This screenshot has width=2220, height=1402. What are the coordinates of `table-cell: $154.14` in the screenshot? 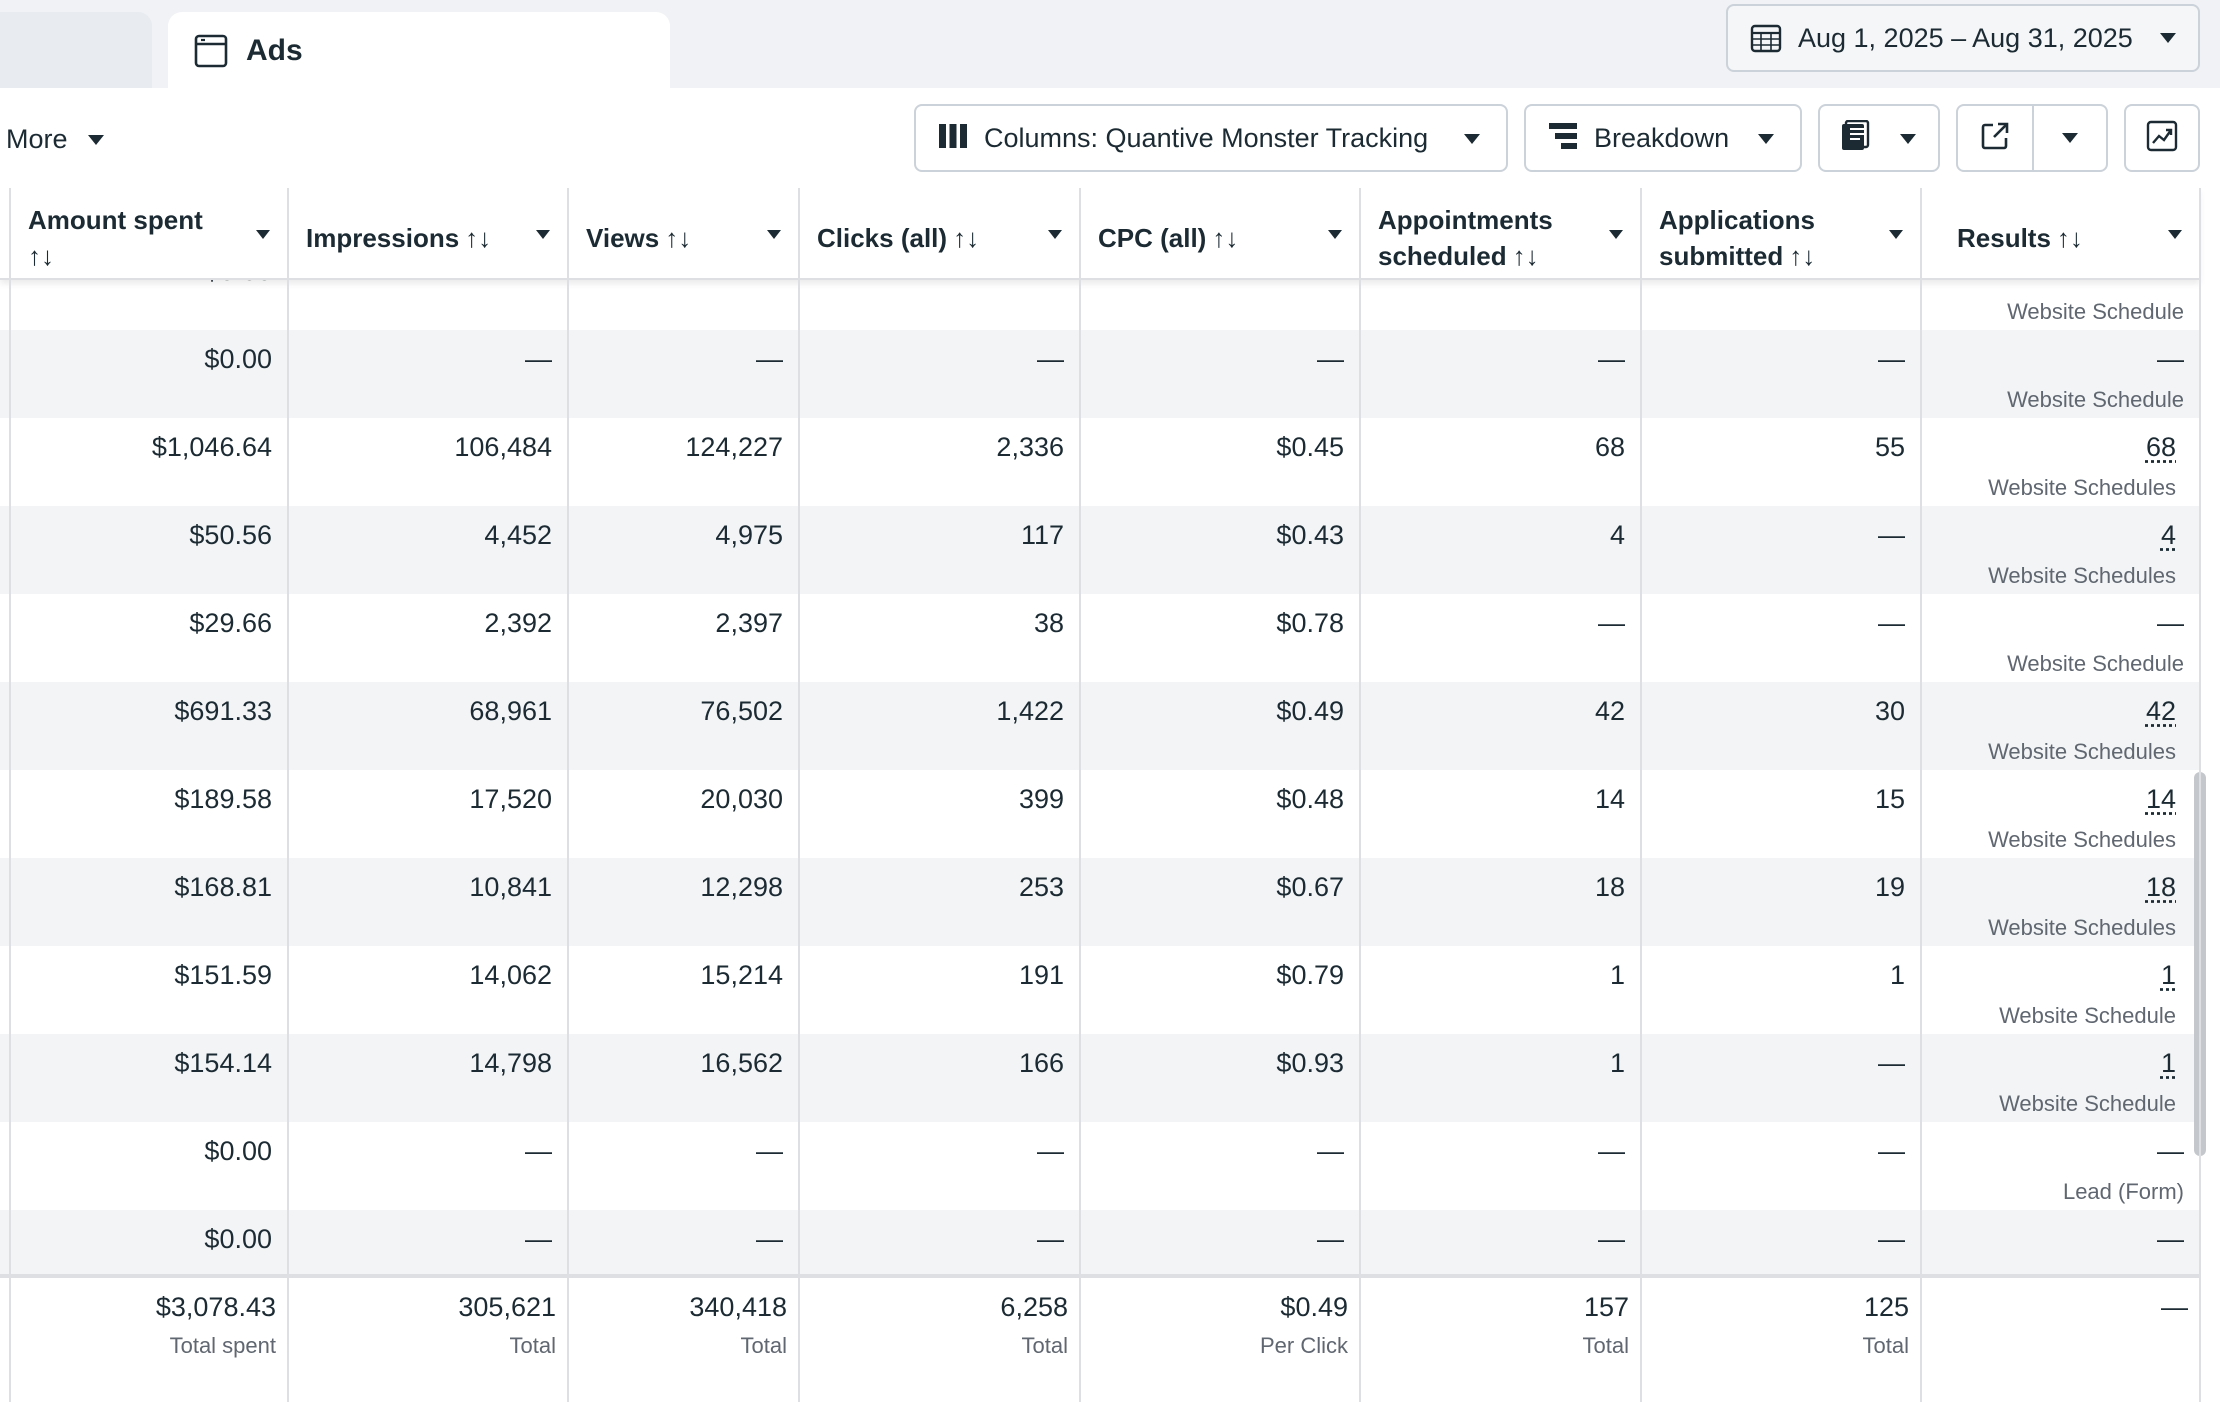 It's located at (223, 1063).